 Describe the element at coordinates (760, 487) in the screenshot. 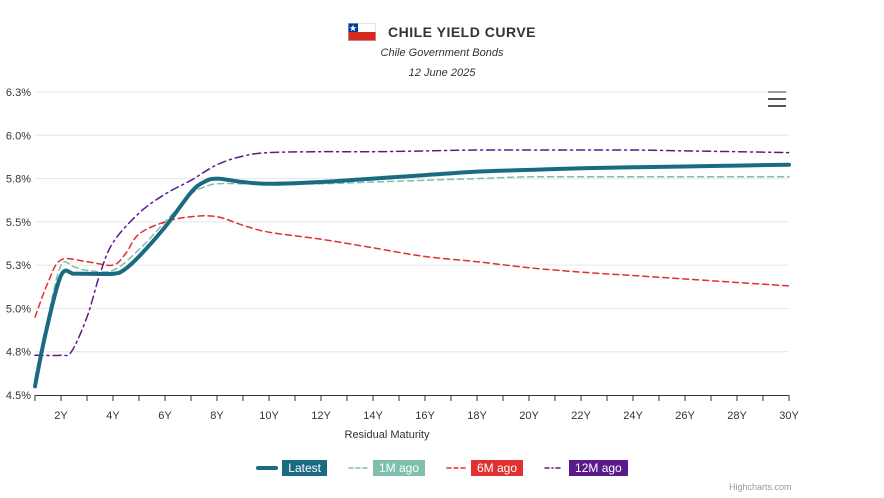

I see `highcharts-credits: Highcharts.com` at that location.